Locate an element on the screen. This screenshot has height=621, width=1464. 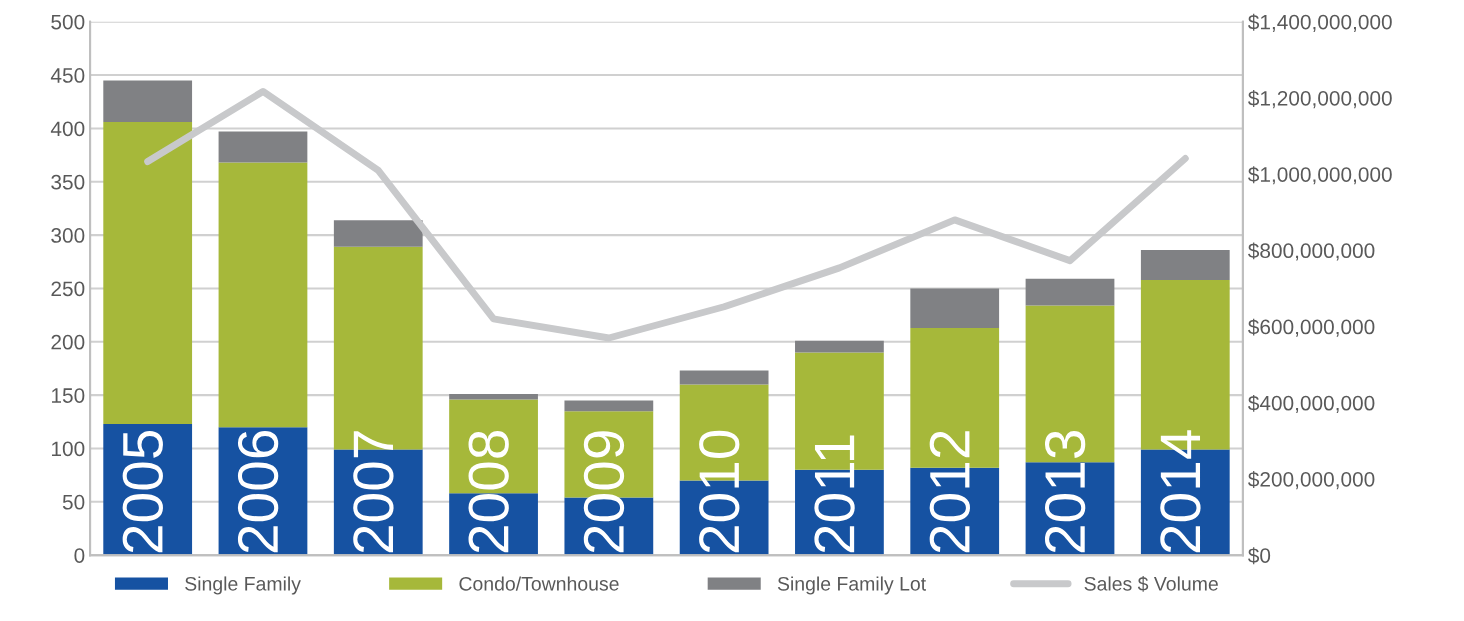
legend-label: Sales $ Volume is located at coordinates (1151, 584).